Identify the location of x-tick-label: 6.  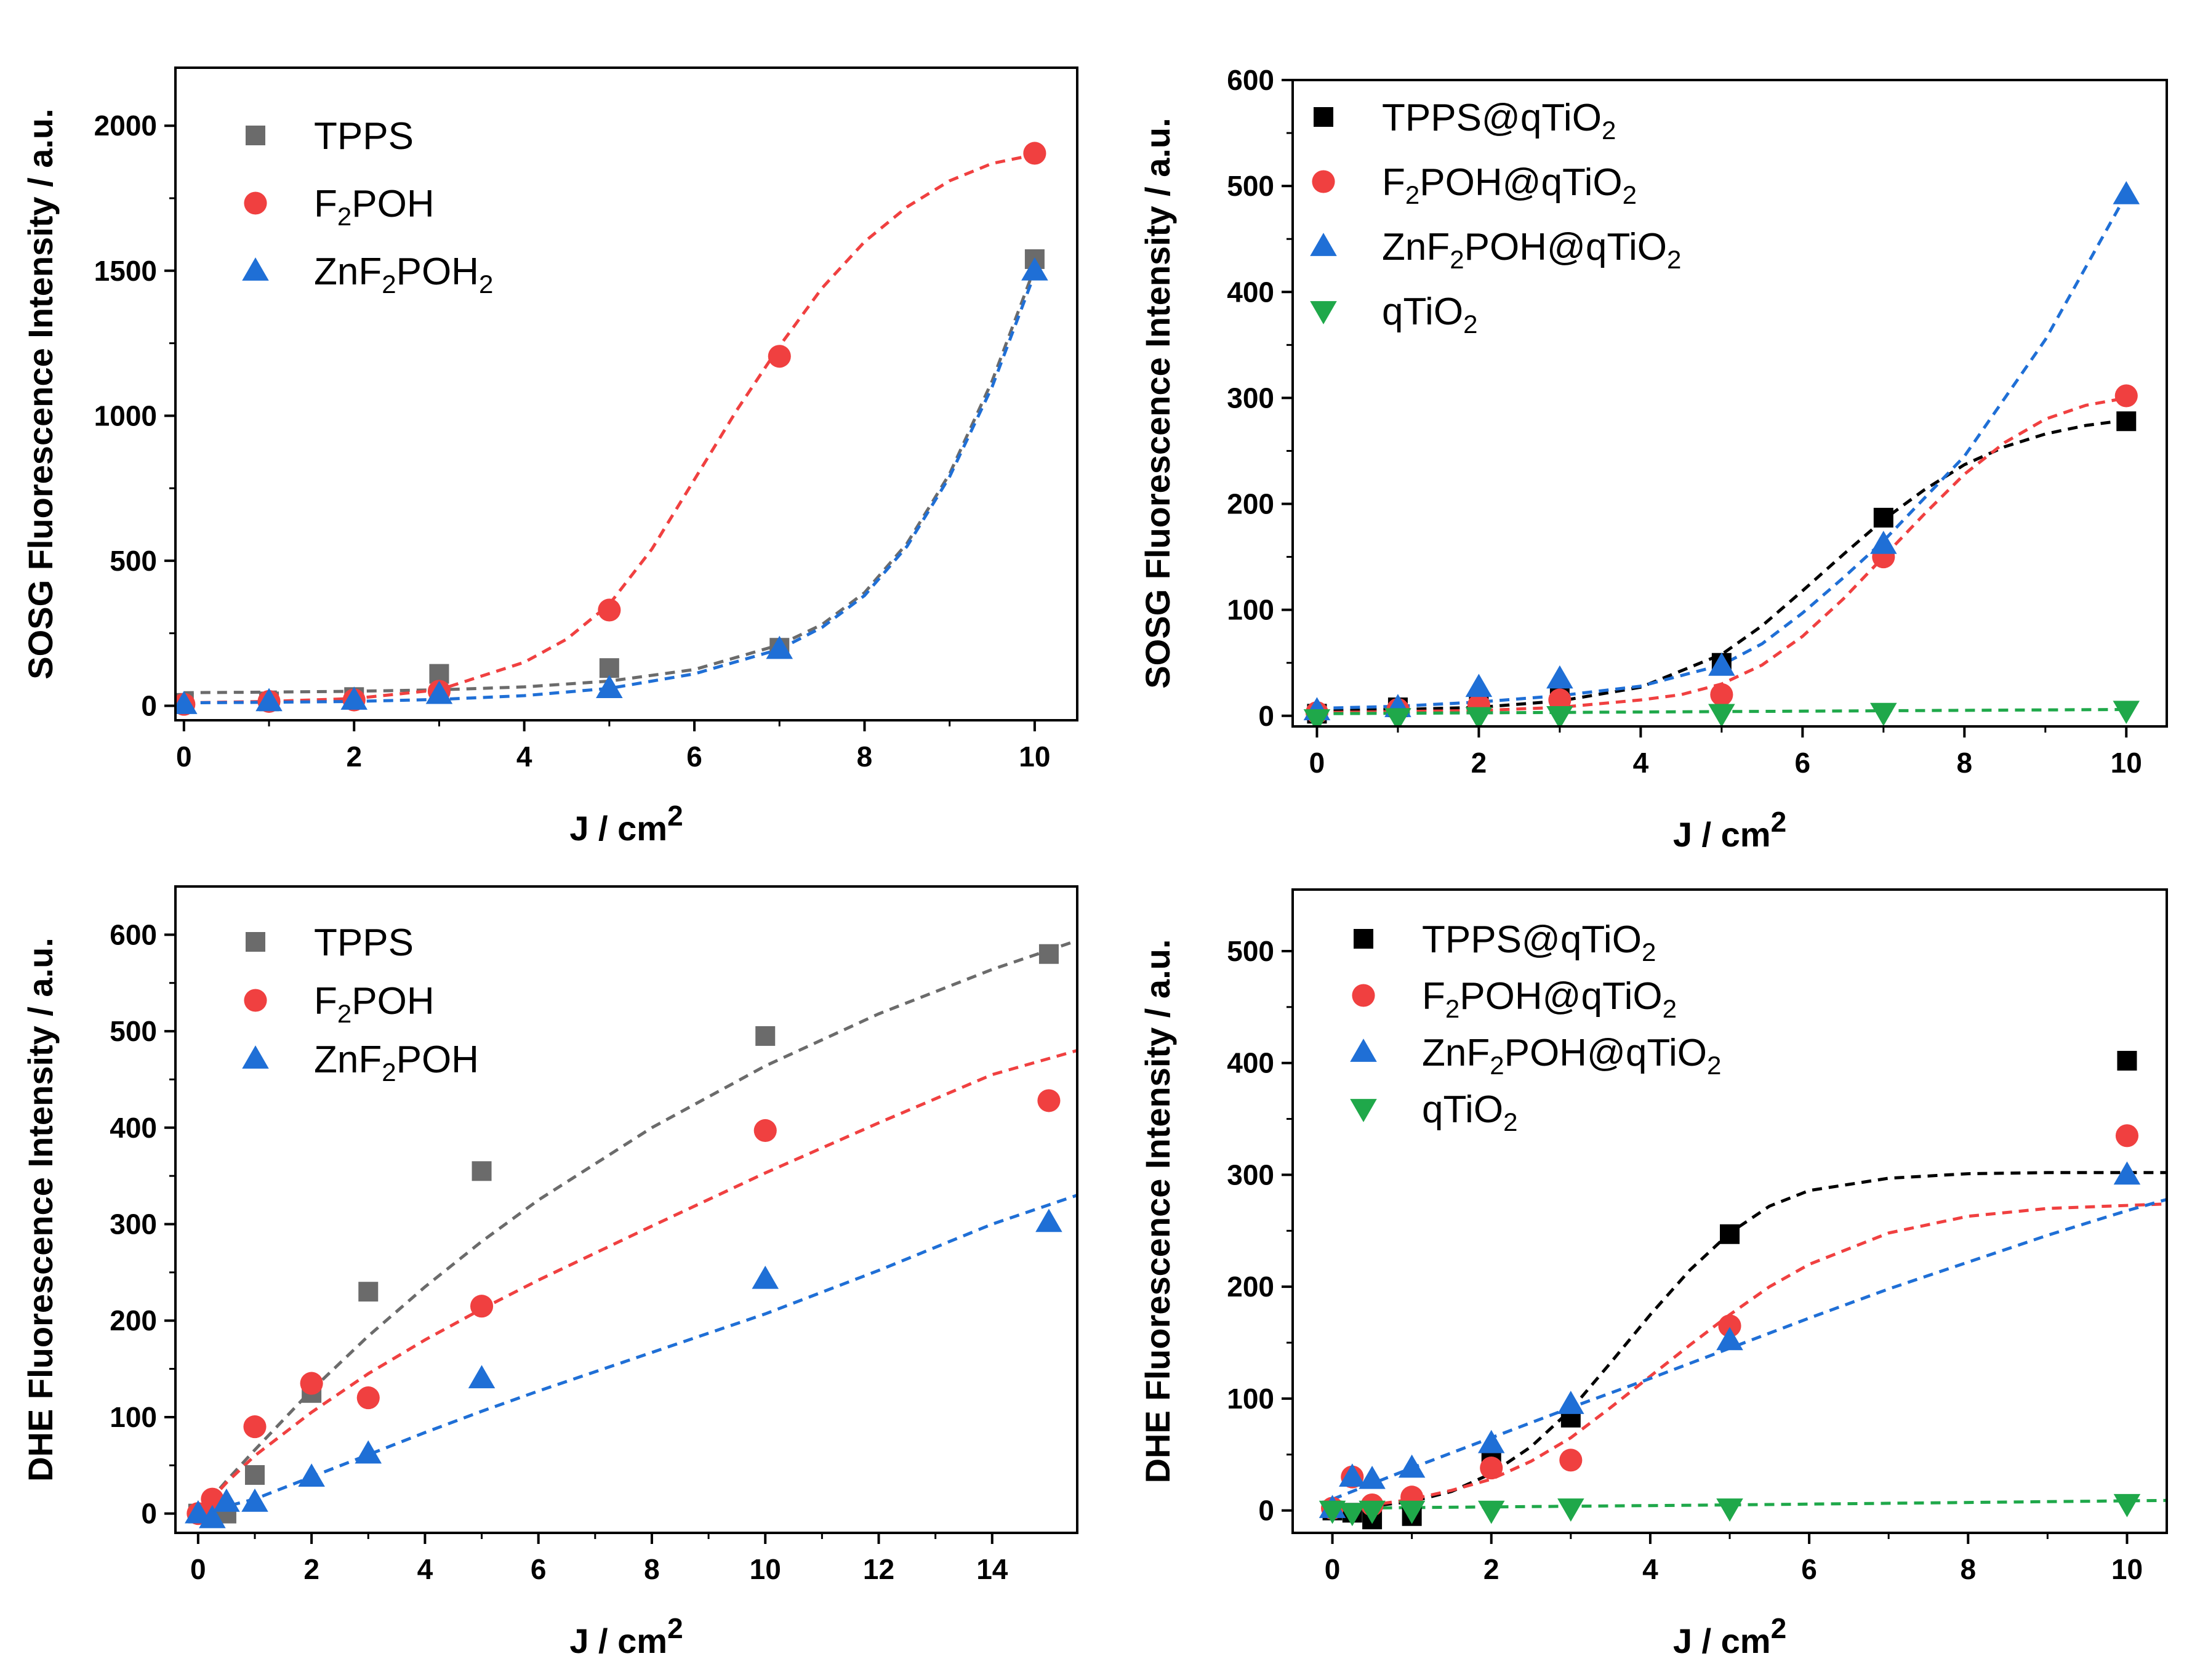
(539, 1569).